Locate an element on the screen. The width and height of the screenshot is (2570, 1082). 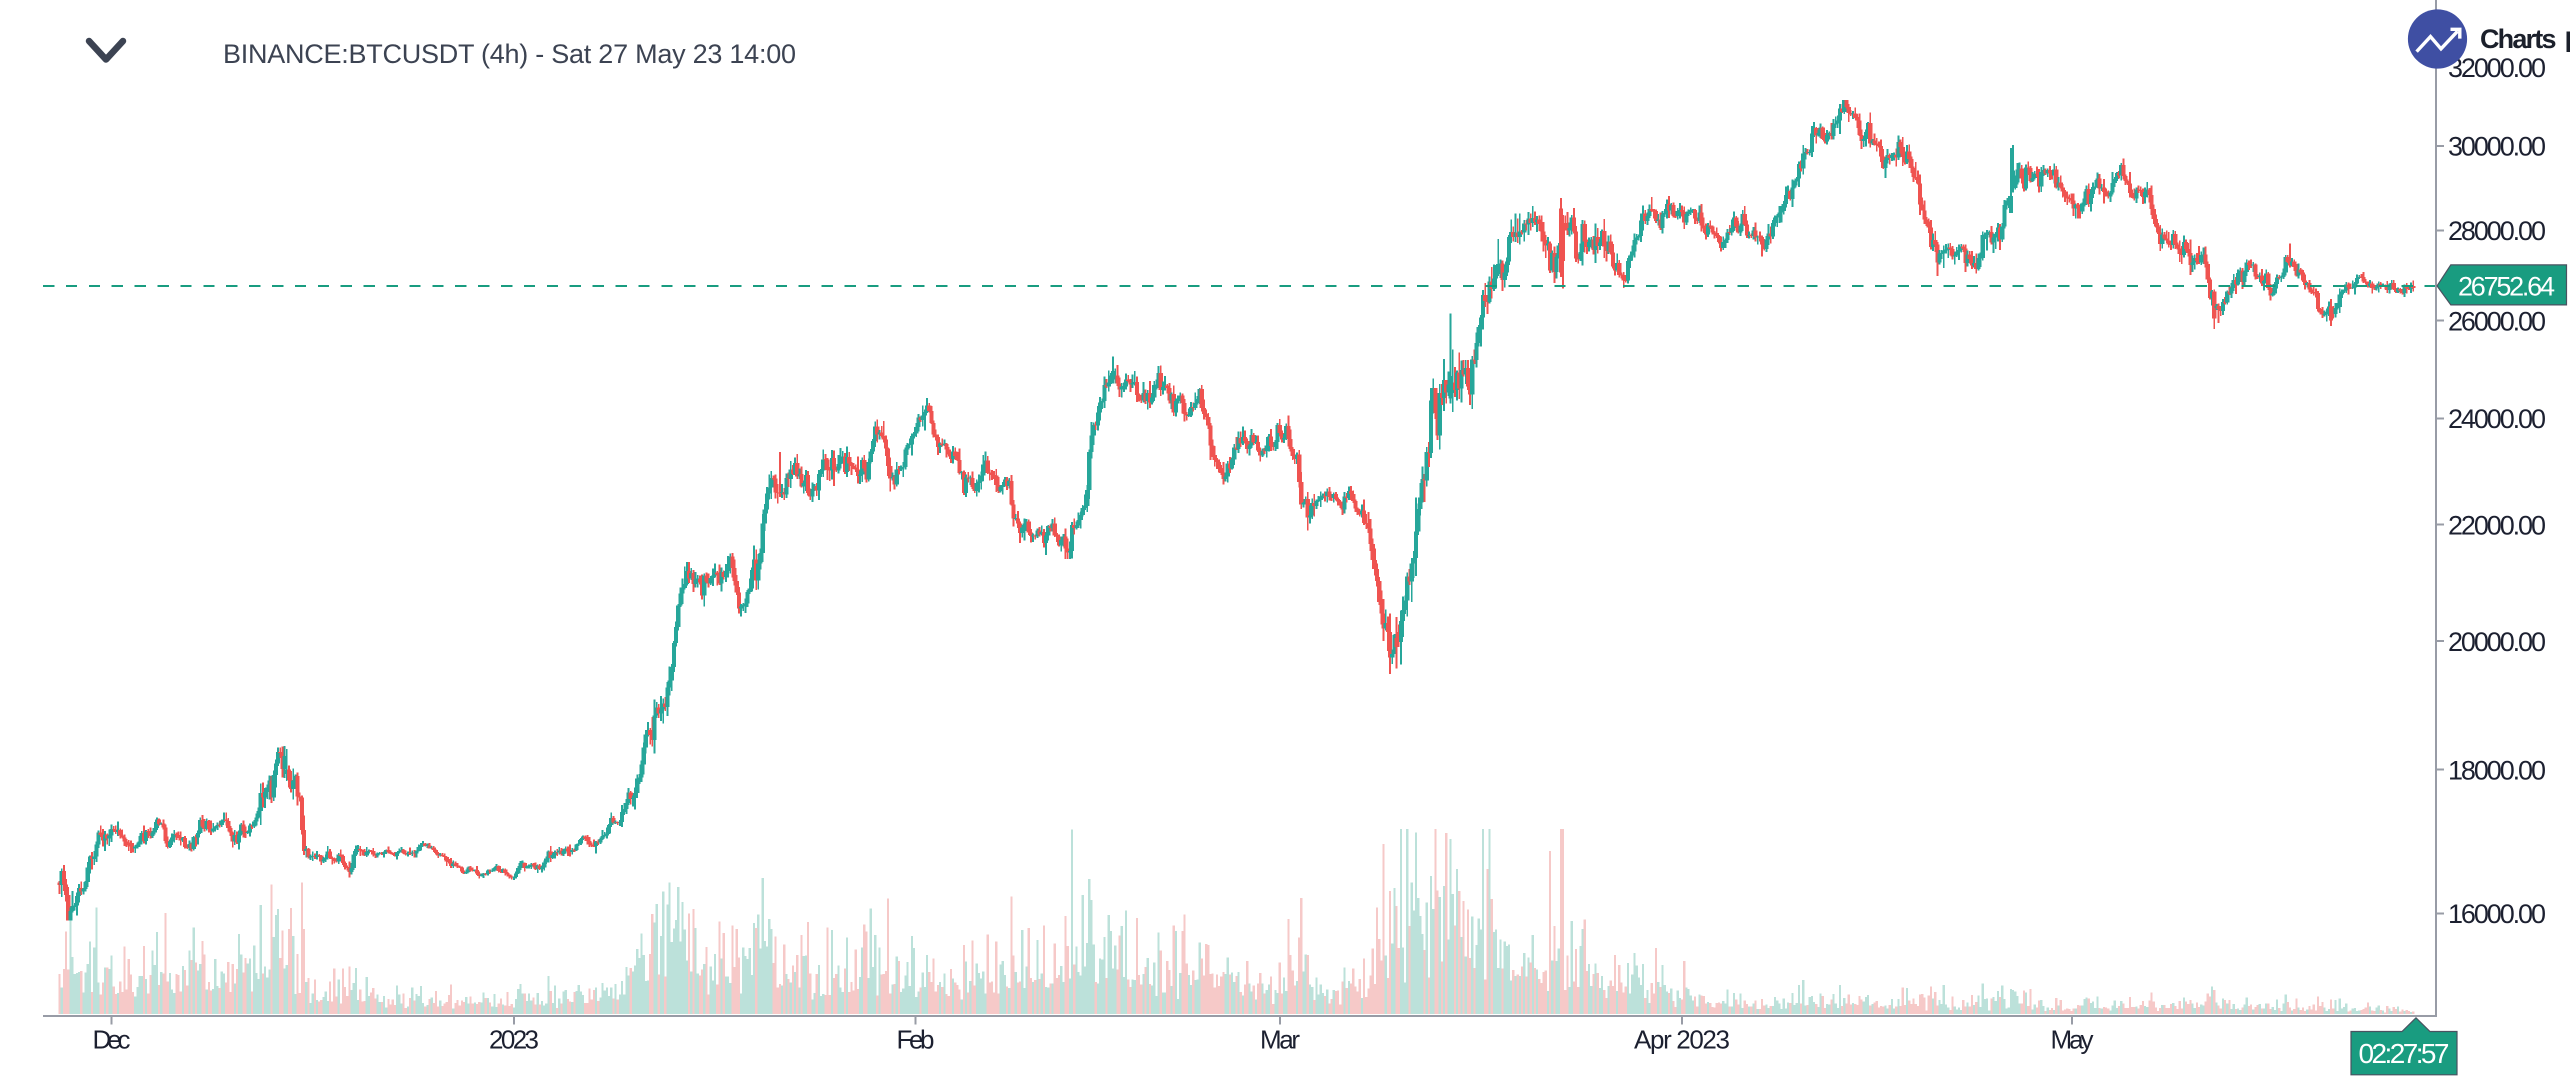
svg-text: 16000.00 is located at coordinates (2497, 914).